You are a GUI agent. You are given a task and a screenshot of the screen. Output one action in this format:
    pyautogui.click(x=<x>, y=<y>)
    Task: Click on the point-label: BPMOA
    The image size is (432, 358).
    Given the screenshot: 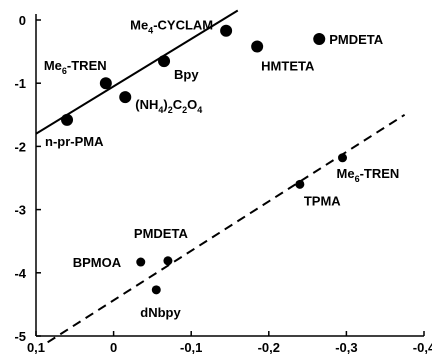 What is the action you would take?
    pyautogui.click(x=97, y=262)
    